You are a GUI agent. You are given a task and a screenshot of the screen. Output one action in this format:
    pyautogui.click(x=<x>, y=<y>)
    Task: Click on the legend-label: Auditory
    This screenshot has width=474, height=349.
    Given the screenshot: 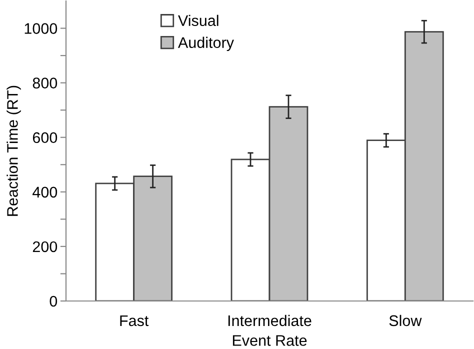 What is the action you would take?
    pyautogui.click(x=206, y=44)
    